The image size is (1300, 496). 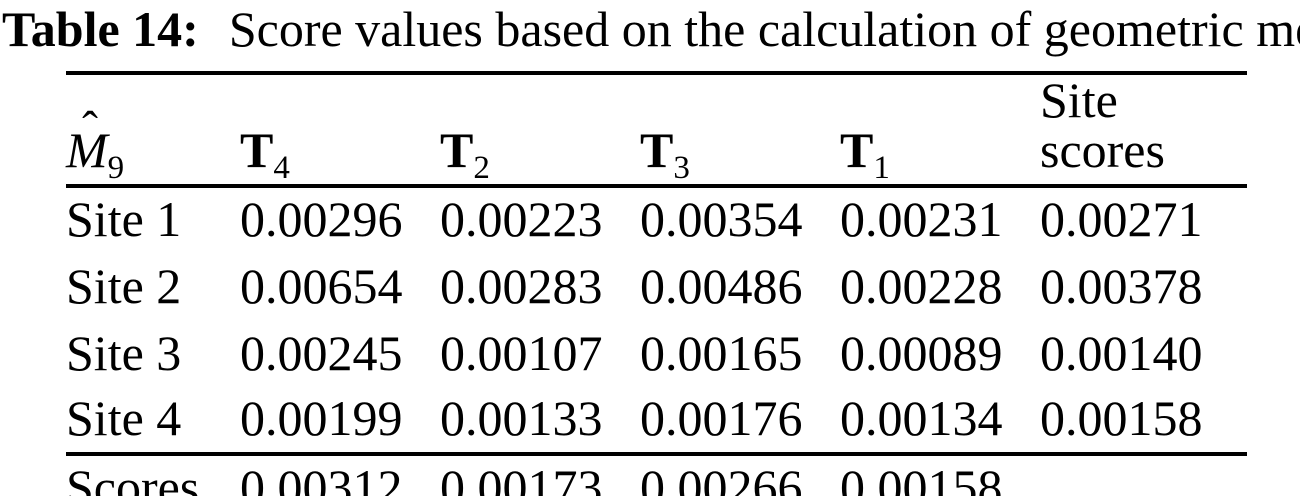 I want to click on cell-value: 0.00654, so click(x=321, y=286).